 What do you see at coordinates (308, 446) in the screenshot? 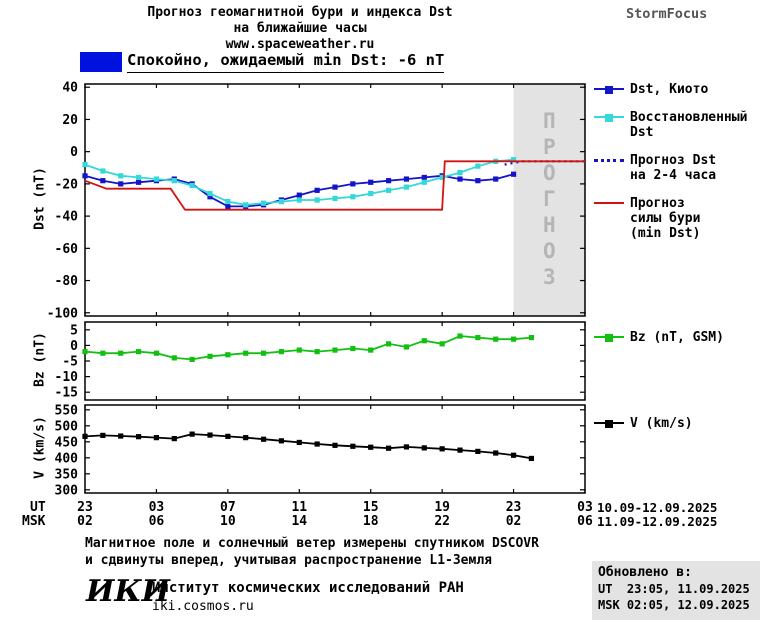
I see `series-v` at bounding box center [308, 446].